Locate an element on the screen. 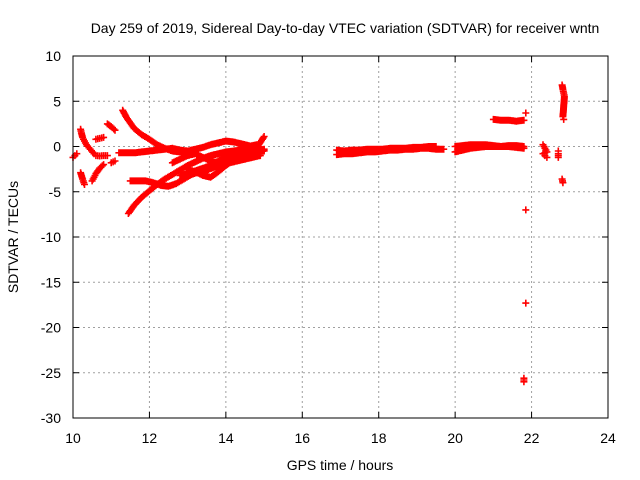  x-axis-label: GPS time / hours is located at coordinates (340, 465).